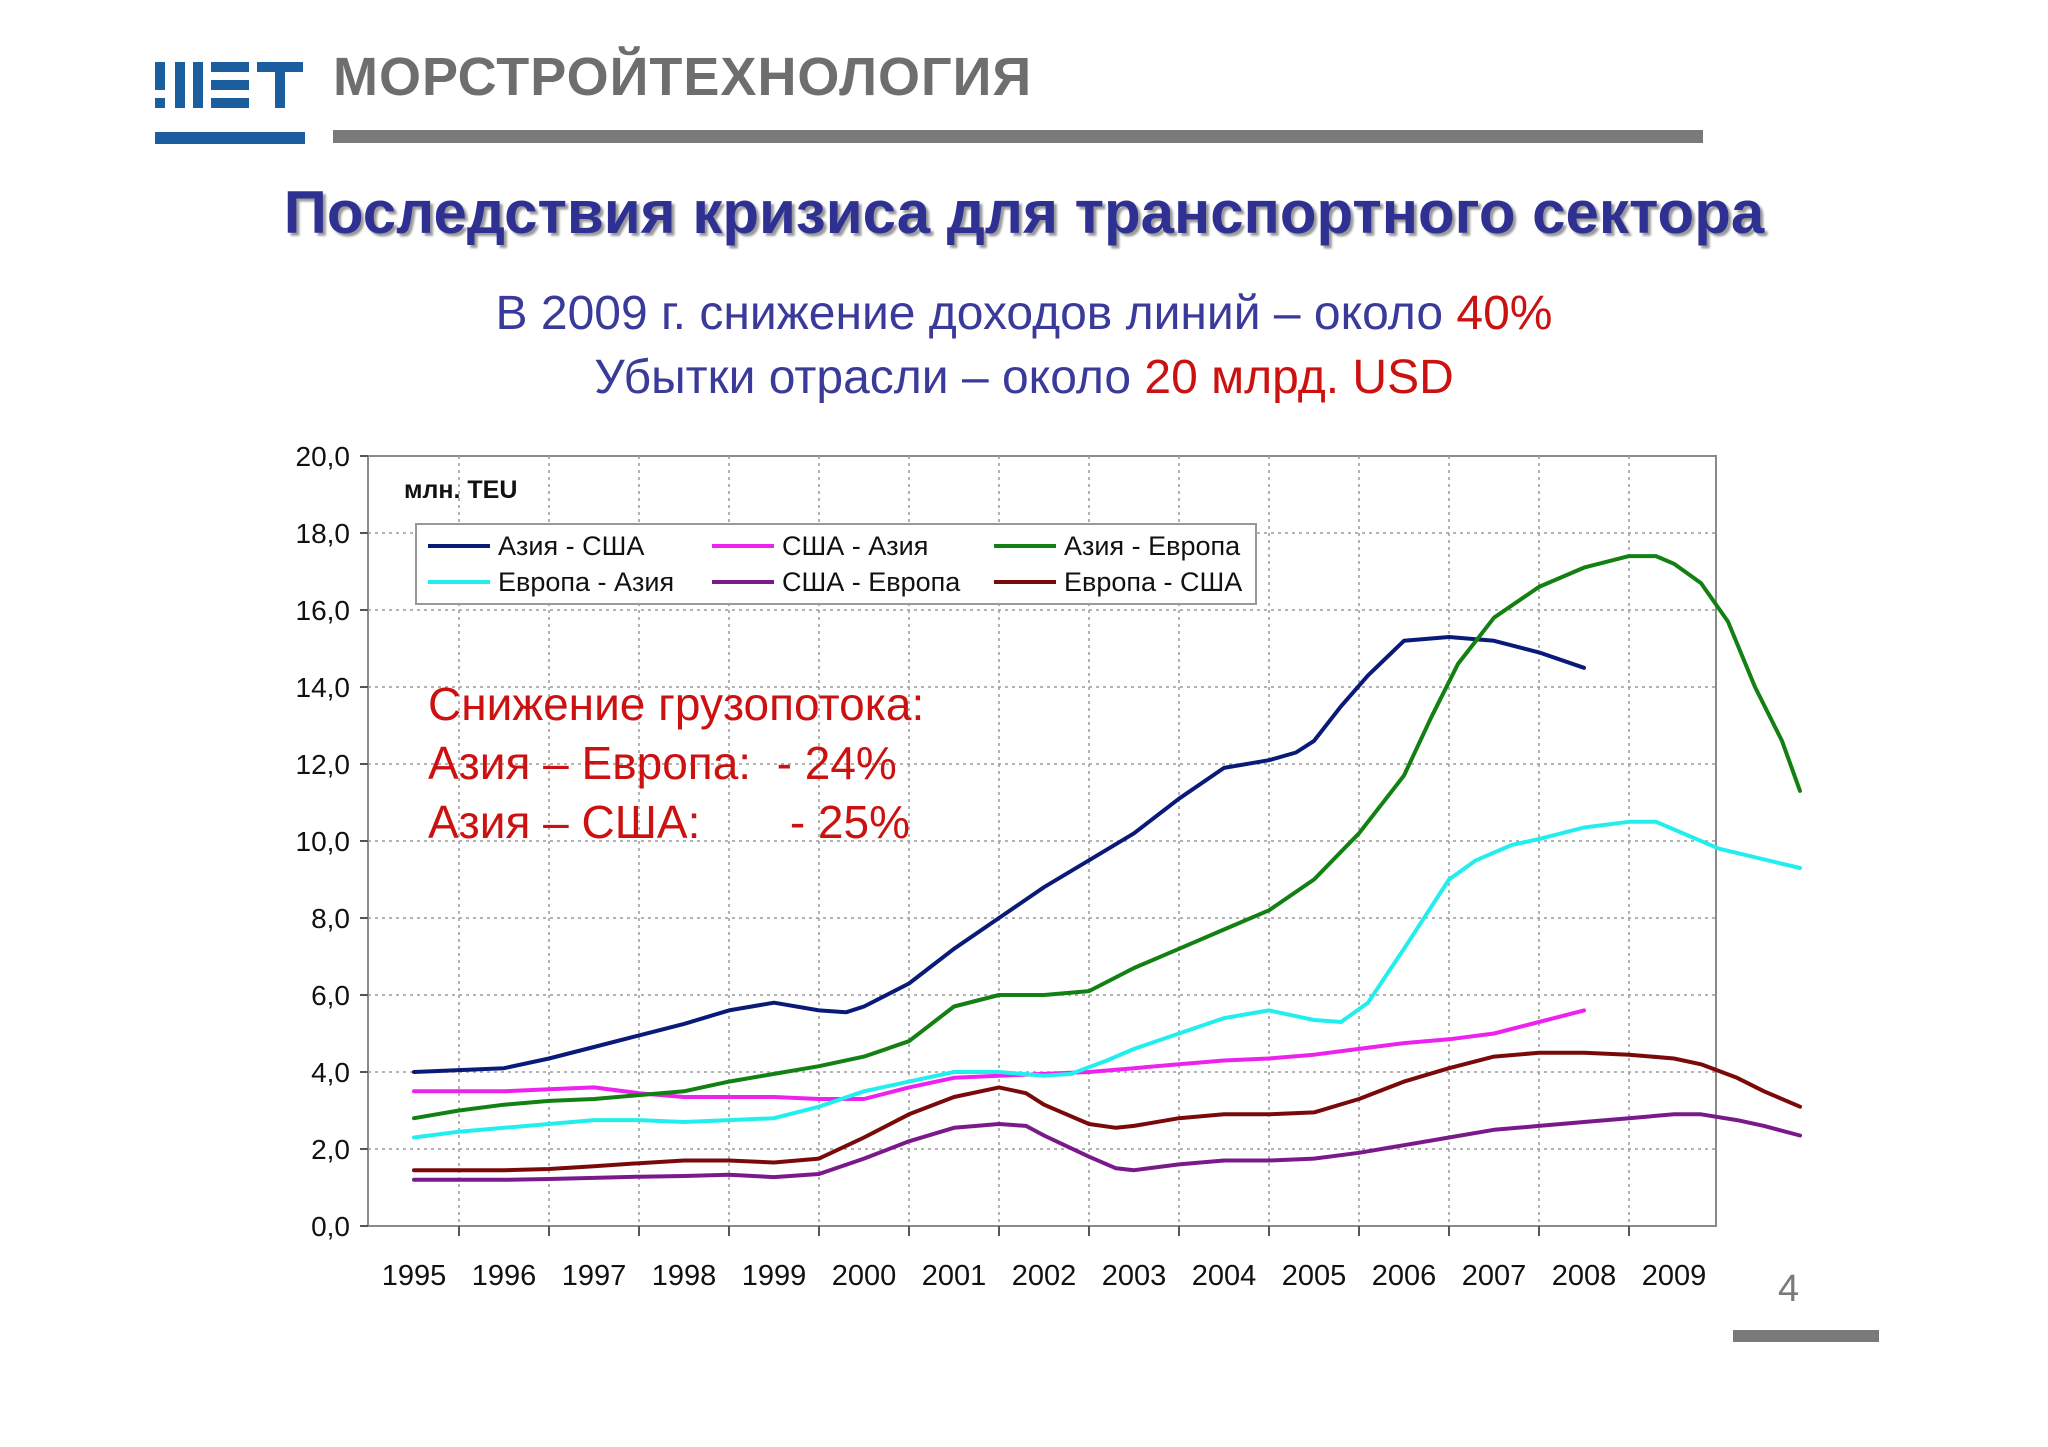 The height and width of the screenshot is (1447, 2048). I want to click on x-tick-label: 1997, so click(594, 1276).